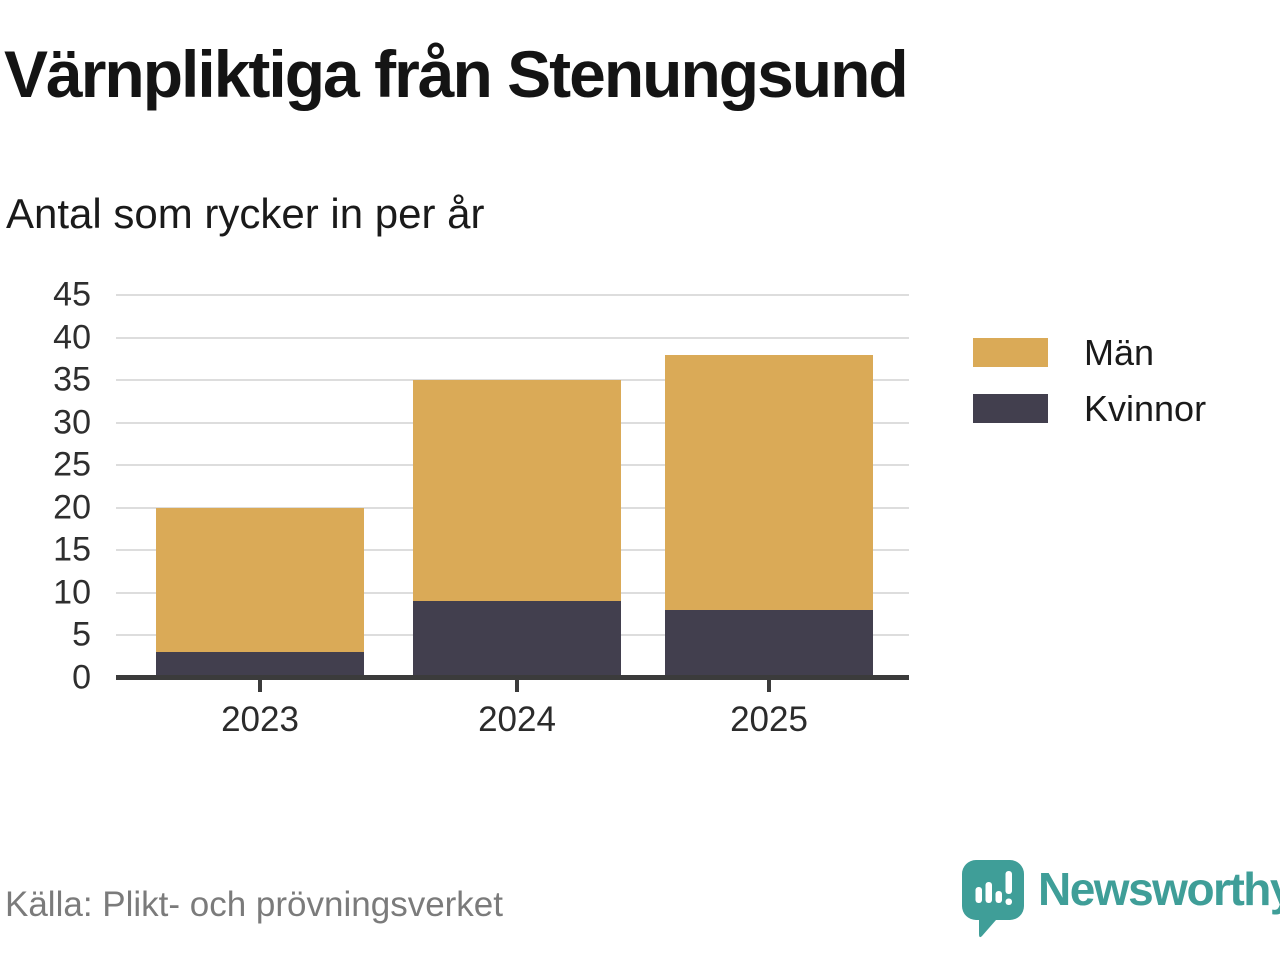 This screenshot has width=1280, height=960. What do you see at coordinates (260, 719) in the screenshot?
I see `x-tick-label-2023: 2023` at bounding box center [260, 719].